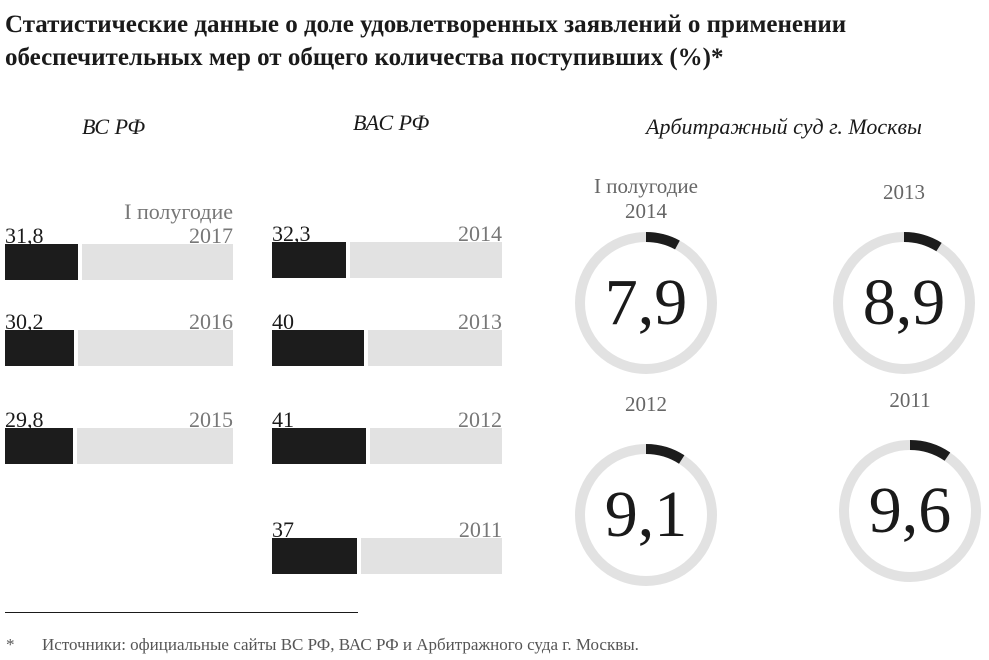  Describe the element at coordinates (480, 233) in the screenshot. I see `bar-category-label: 2014` at that location.